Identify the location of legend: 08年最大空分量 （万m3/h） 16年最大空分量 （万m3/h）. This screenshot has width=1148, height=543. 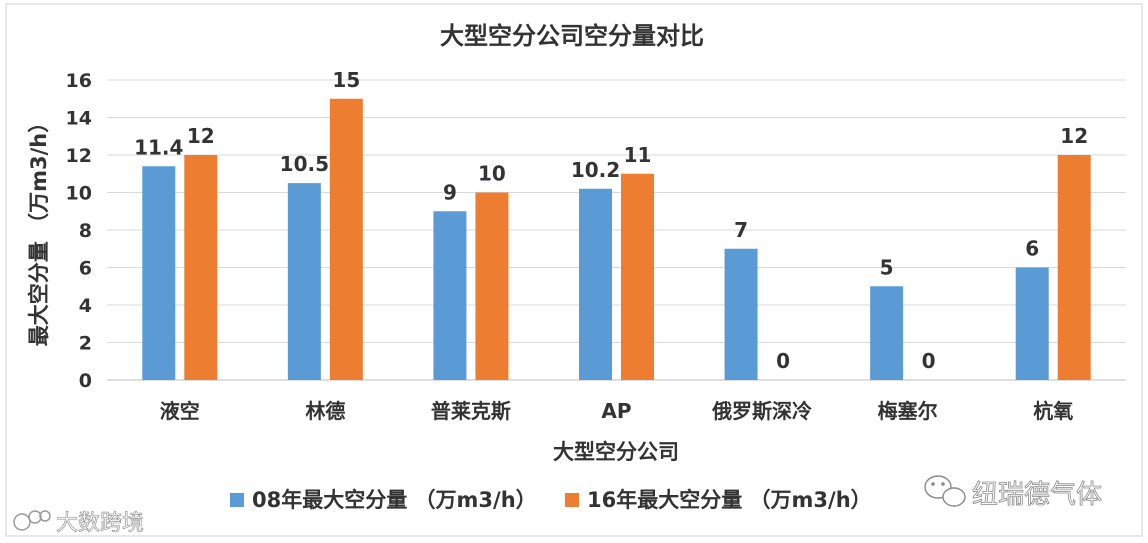
(551, 500).